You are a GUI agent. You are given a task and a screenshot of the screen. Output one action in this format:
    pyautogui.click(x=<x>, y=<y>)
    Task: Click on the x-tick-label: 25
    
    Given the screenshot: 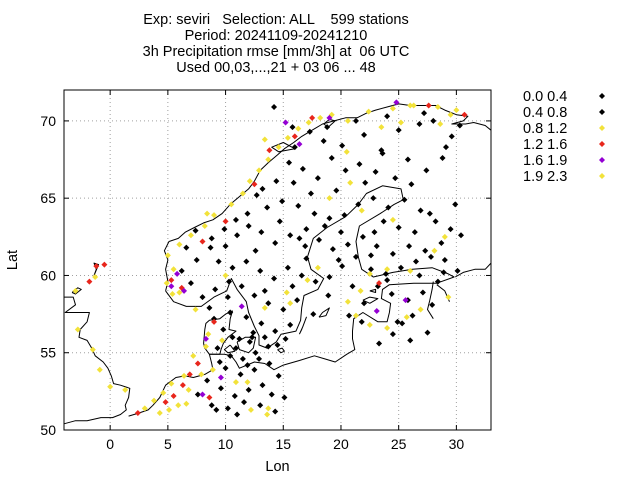 What is the action you would take?
    pyautogui.click(x=399, y=444)
    